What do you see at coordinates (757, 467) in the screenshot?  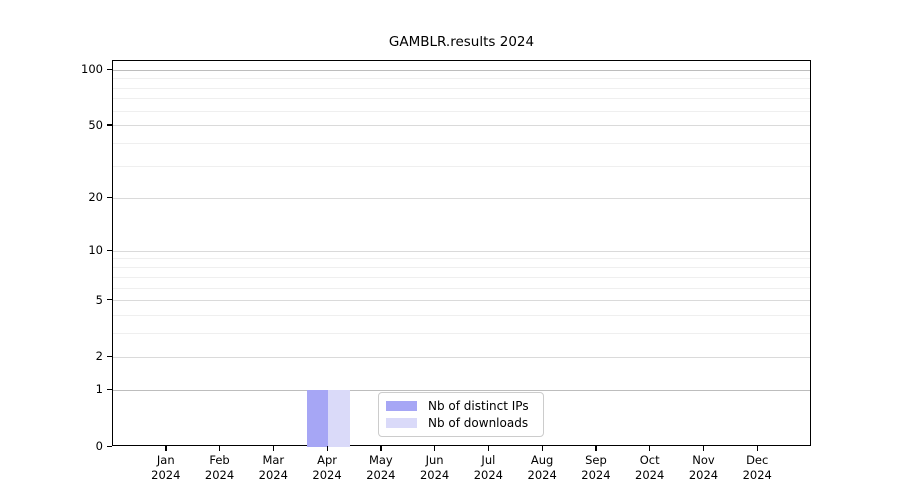 I see `x-tick-label: Dec 2024` at bounding box center [757, 467].